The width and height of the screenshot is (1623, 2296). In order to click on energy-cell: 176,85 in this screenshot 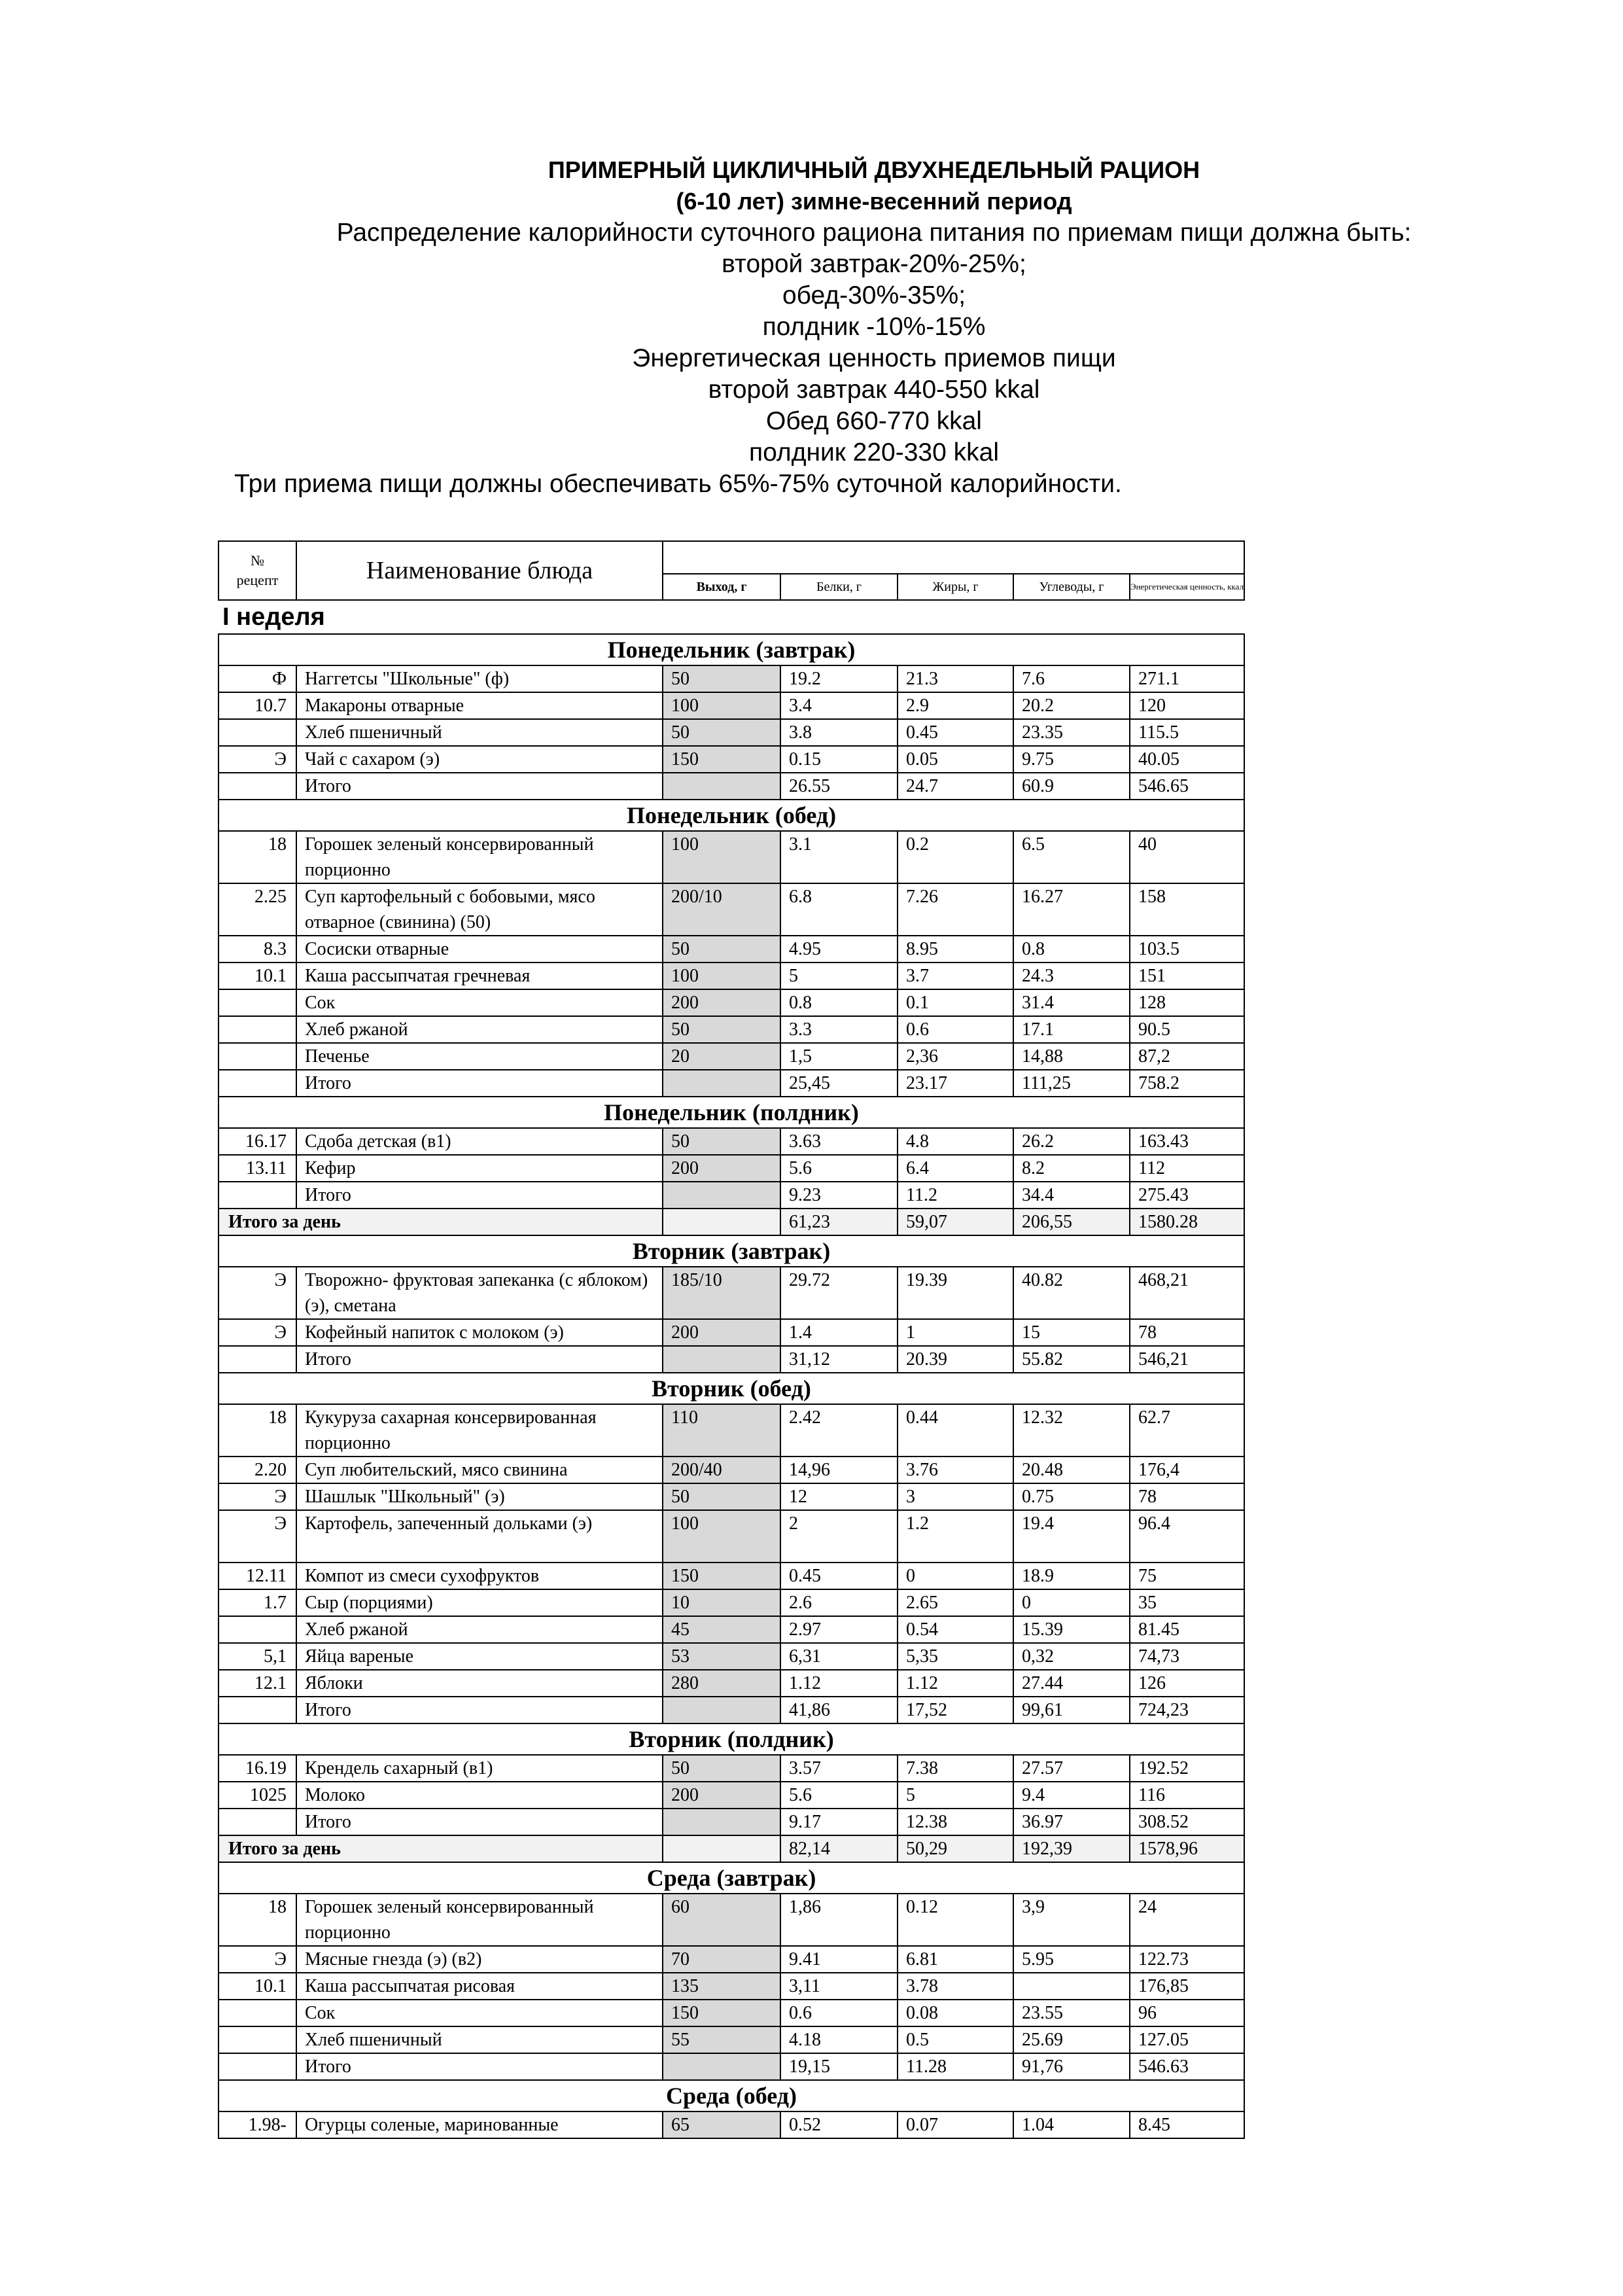, I will do `click(1187, 1986)`.